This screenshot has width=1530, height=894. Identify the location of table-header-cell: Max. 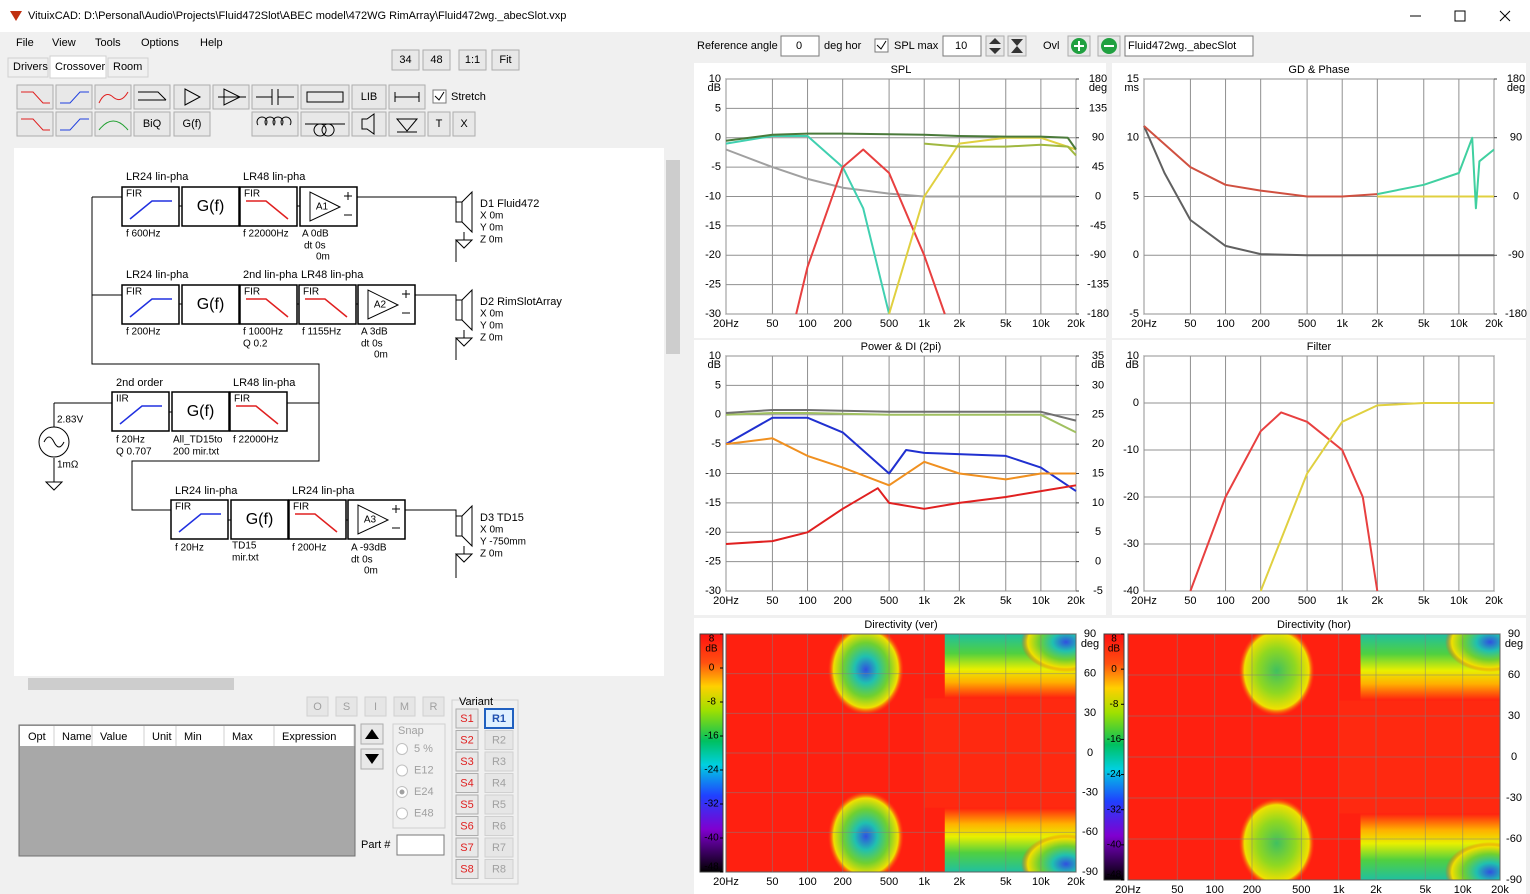
(242, 737).